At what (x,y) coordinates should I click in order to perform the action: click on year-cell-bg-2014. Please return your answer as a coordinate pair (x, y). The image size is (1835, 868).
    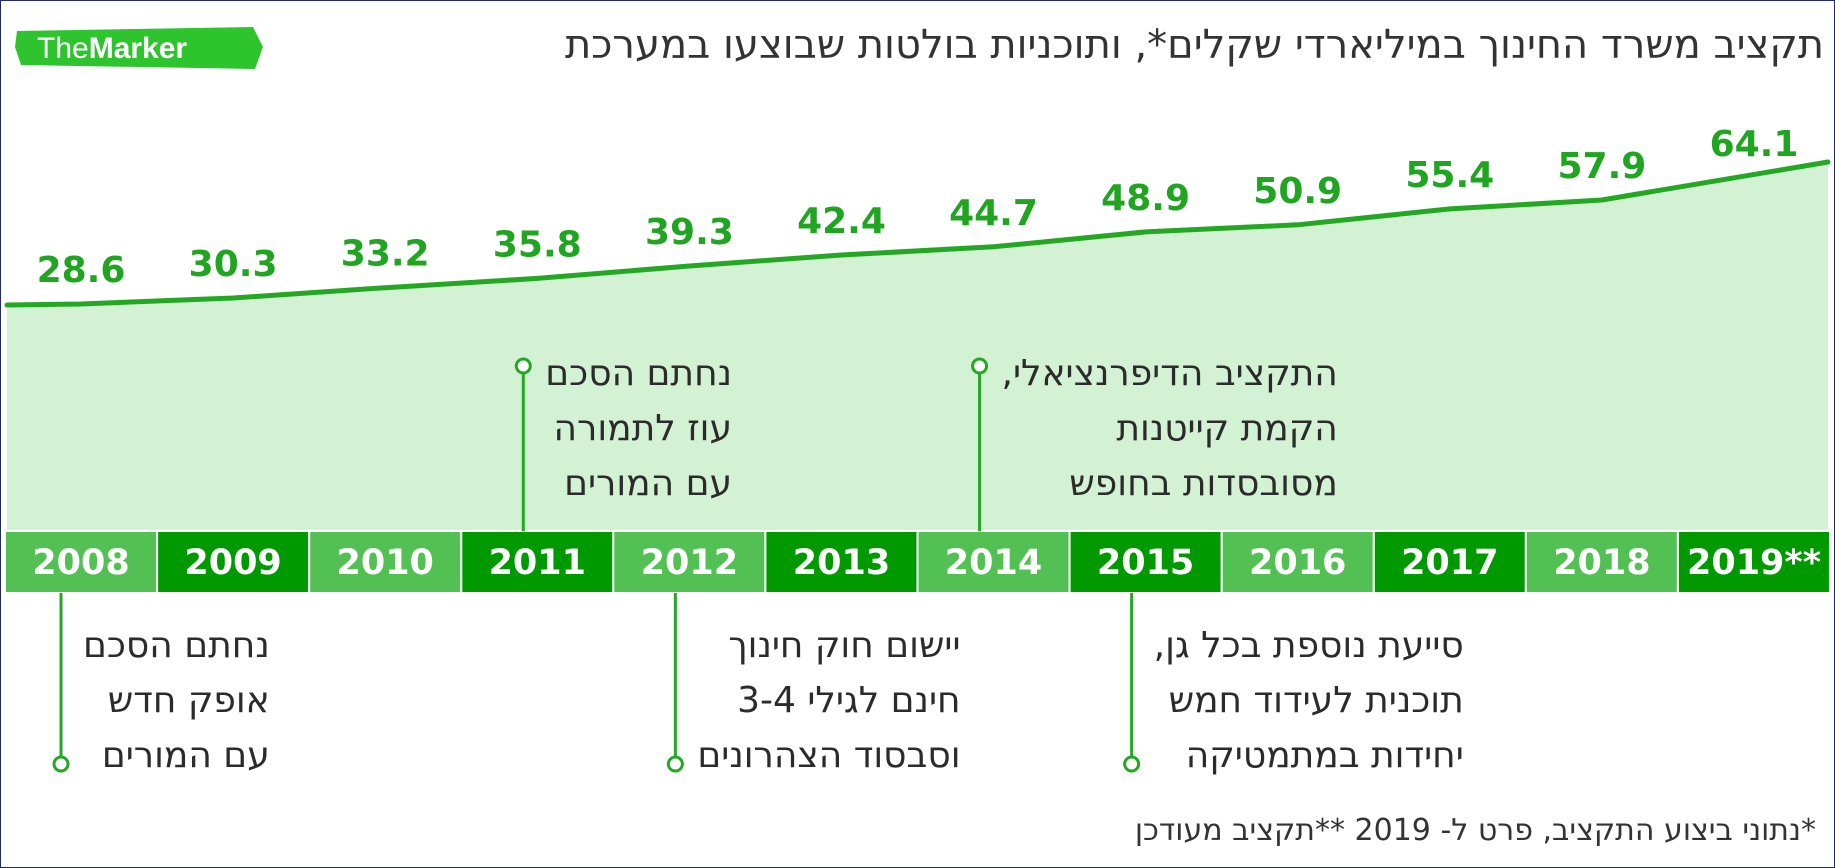
    Looking at the image, I should click on (993, 562).